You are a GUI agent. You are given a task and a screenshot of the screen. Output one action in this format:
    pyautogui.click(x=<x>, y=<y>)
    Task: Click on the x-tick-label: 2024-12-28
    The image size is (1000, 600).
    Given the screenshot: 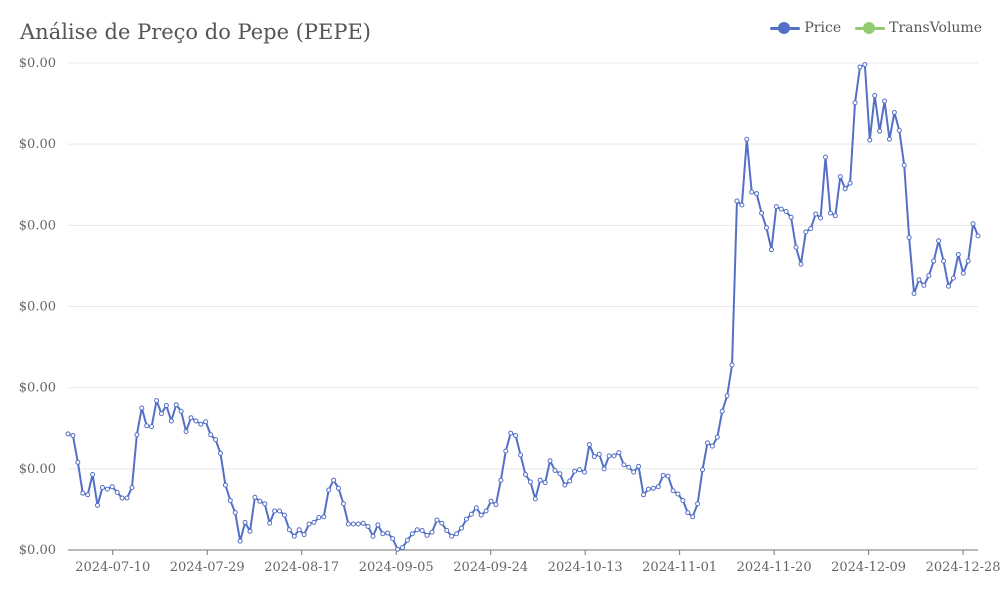 What is the action you would take?
    pyautogui.click(x=963, y=567)
    